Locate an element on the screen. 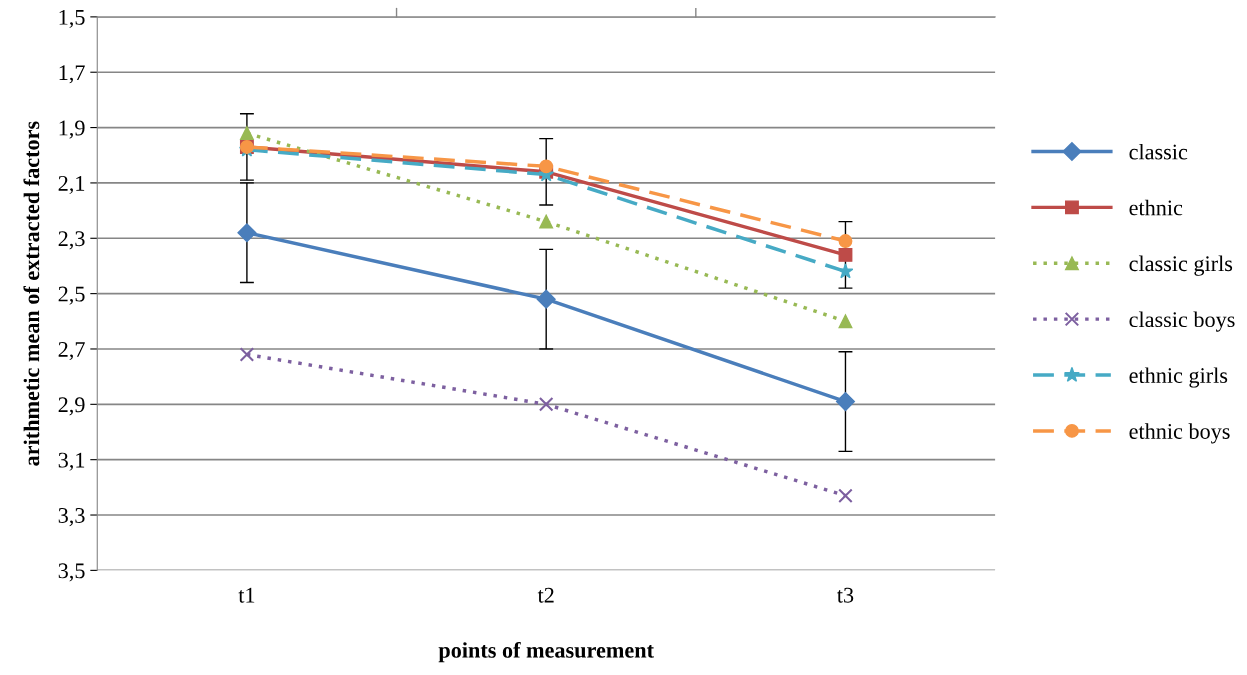  legend-label: ethnic girls is located at coordinates (1178, 377).